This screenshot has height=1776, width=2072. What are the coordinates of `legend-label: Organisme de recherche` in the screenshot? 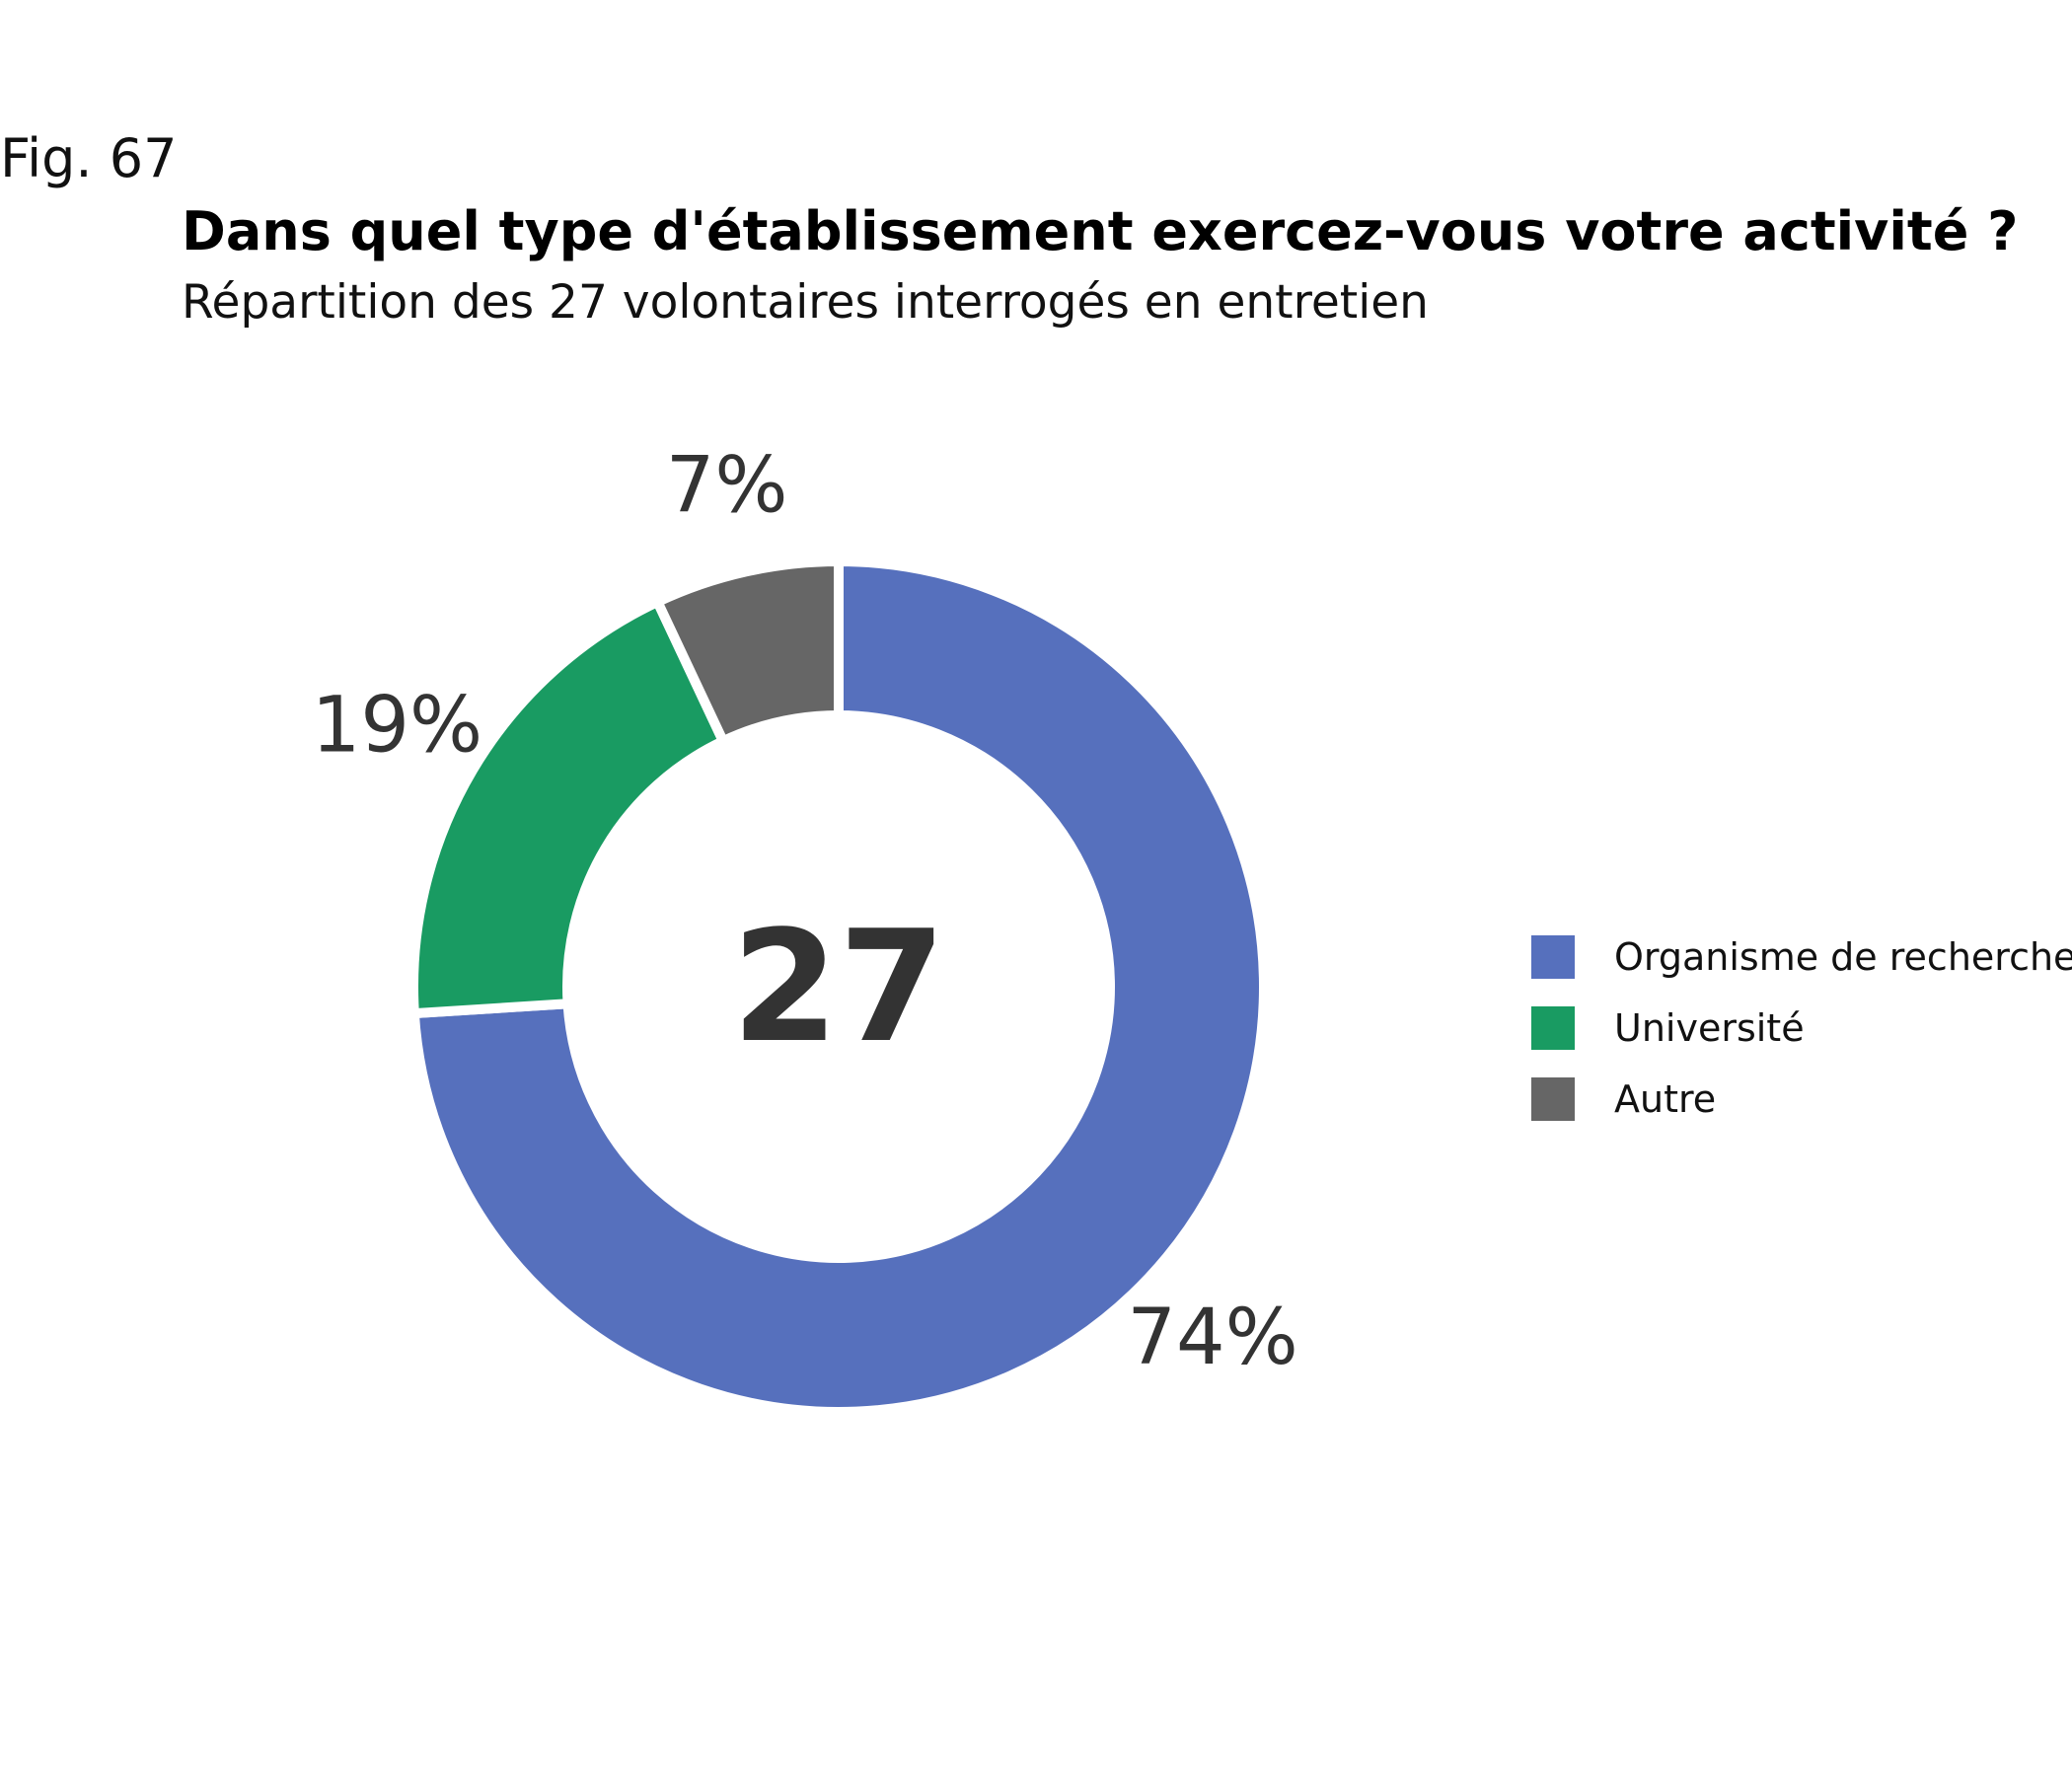 It's located at (1843, 957).